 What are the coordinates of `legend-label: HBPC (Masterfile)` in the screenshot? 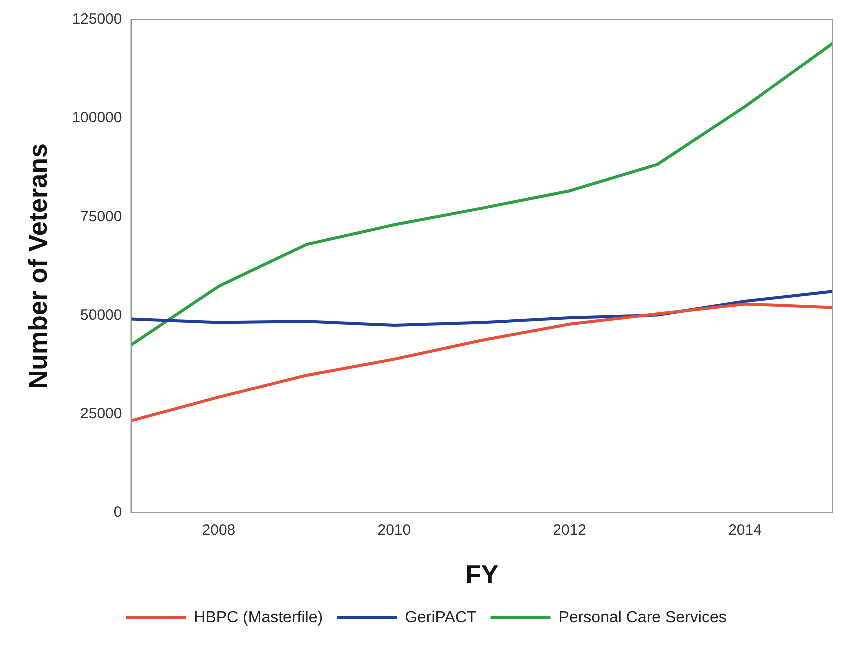 It's located at (259, 617).